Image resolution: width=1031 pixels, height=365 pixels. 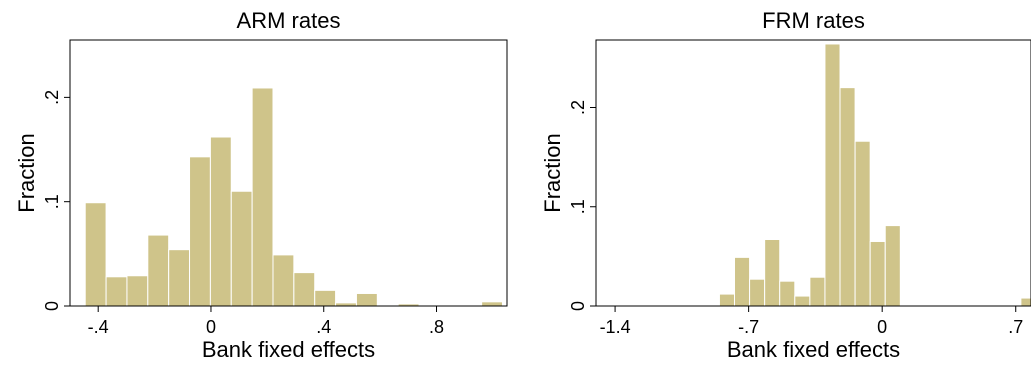 What do you see at coordinates (882, 327) in the screenshot?
I see `frm-x-tick-label: 0` at bounding box center [882, 327].